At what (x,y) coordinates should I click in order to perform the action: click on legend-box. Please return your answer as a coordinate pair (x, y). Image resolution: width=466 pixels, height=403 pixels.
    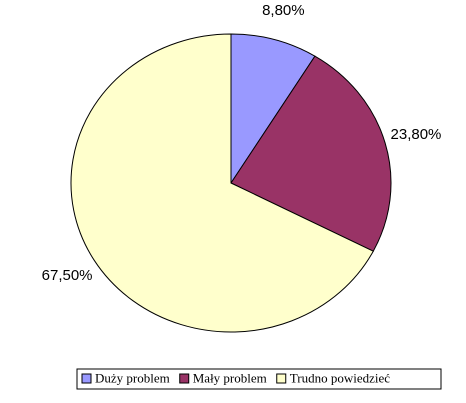
    Looking at the image, I should click on (259, 379).